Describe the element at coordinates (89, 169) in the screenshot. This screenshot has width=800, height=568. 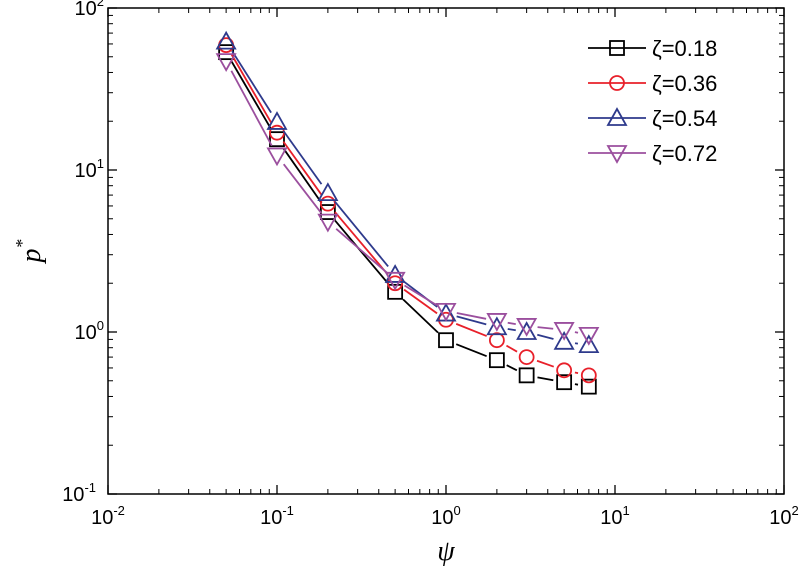
I see `y-tick-label: 10¹` at that location.